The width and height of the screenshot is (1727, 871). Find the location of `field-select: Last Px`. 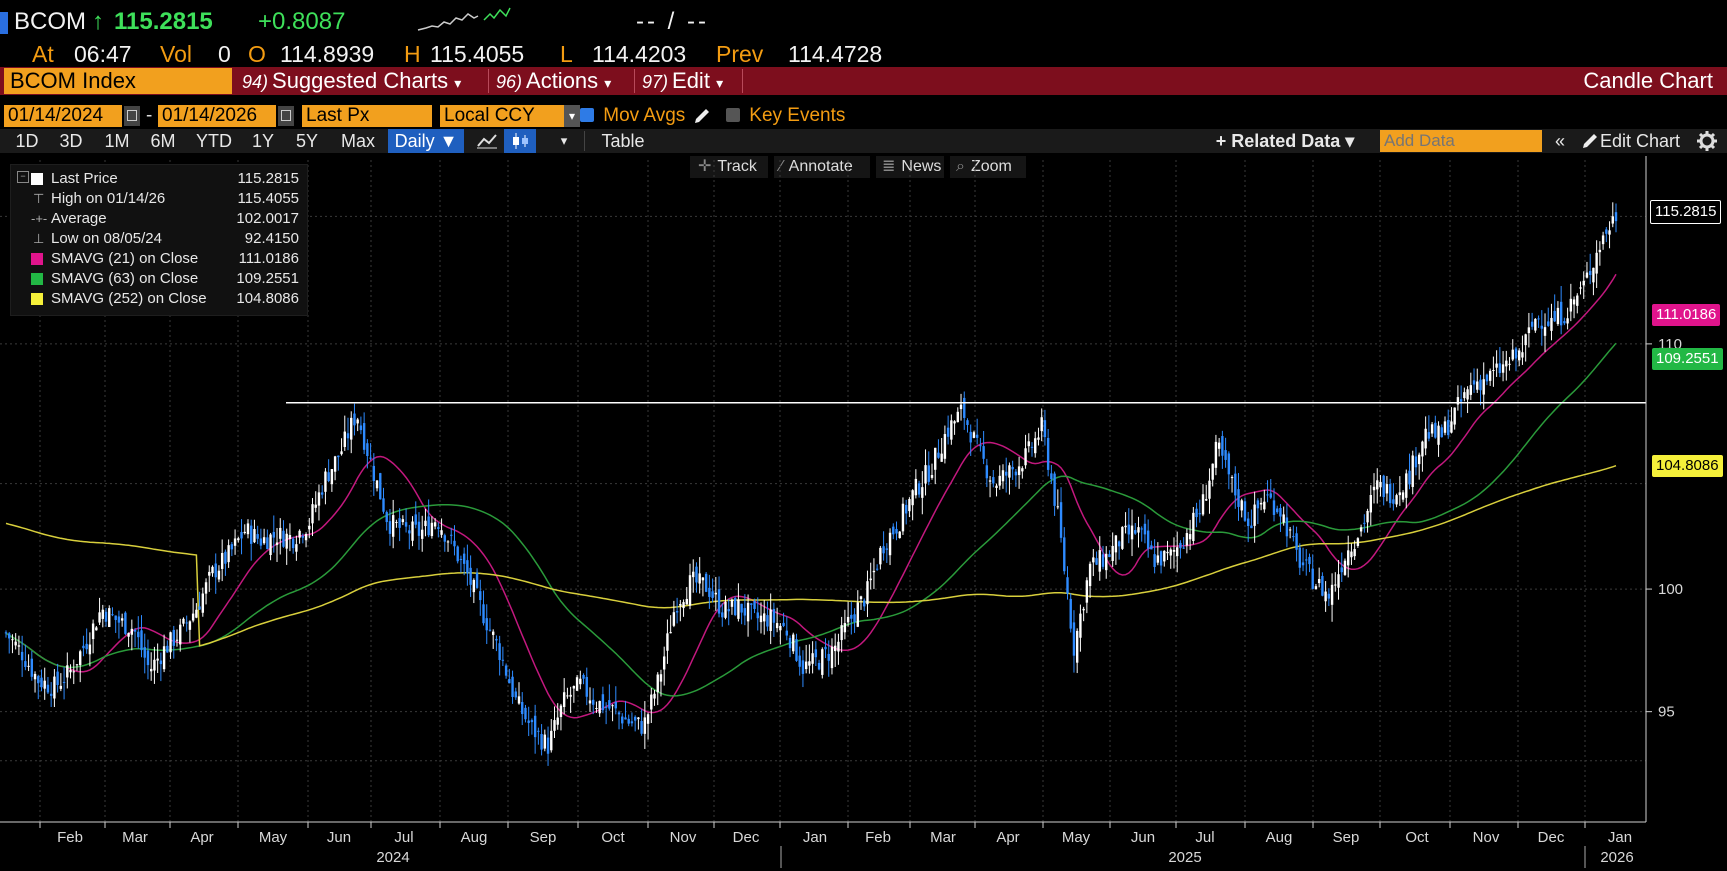

field-select: Last Px is located at coordinates (367, 116).